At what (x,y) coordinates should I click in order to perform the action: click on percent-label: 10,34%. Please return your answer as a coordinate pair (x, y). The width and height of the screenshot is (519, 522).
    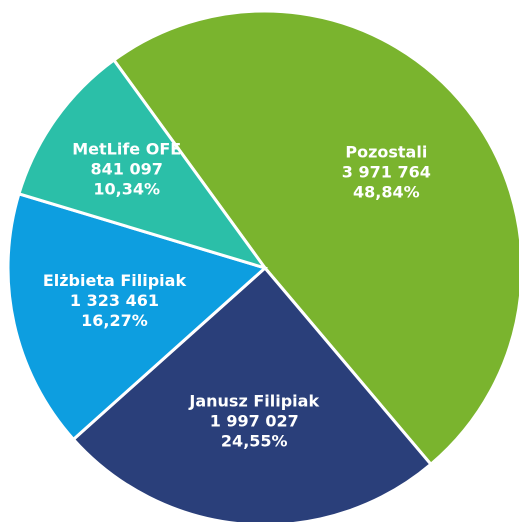
    Looking at the image, I should click on (126, 188).